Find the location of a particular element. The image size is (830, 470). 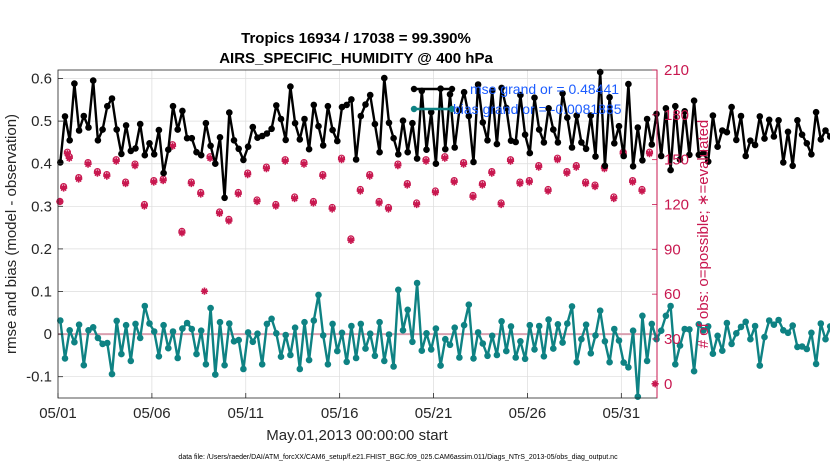

x-axis-label: May.01,2013 00:00:00 start is located at coordinates (357, 435).